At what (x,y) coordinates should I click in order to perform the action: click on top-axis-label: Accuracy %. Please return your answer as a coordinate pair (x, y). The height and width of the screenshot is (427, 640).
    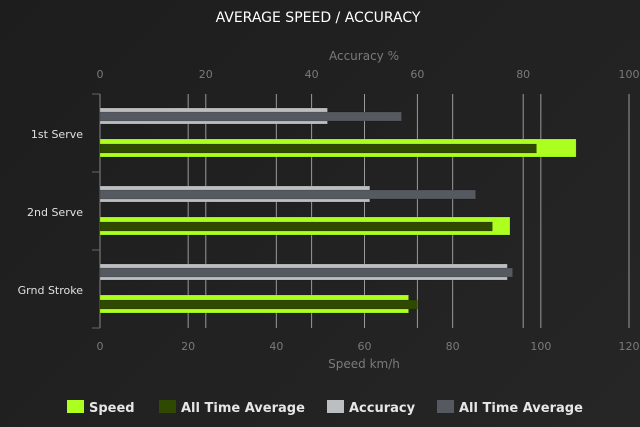
    Looking at the image, I should click on (364, 56).